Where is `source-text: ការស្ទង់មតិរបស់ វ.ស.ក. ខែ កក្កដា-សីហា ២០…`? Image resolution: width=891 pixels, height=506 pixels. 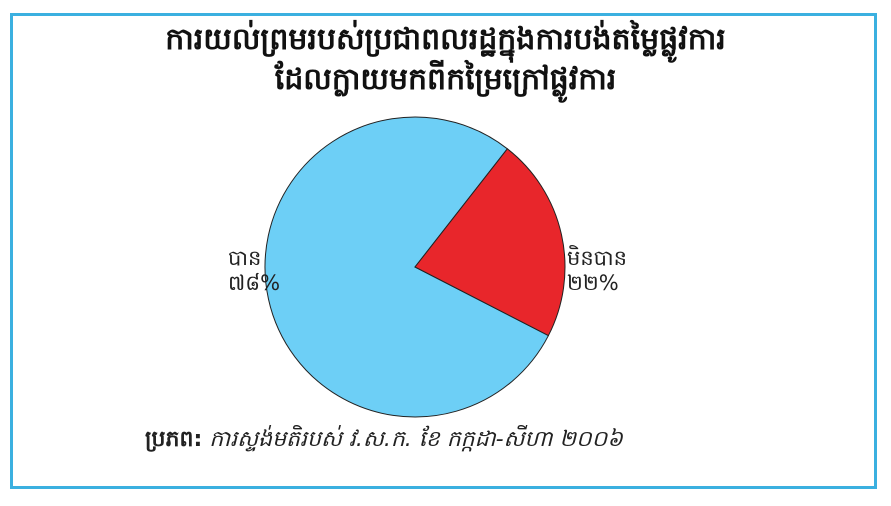
source-text: ការស្ទង់មតិរបស់ វ.ស.ក. ខែ កក្កដា-សីហា ២០… is located at coordinates (416, 439).